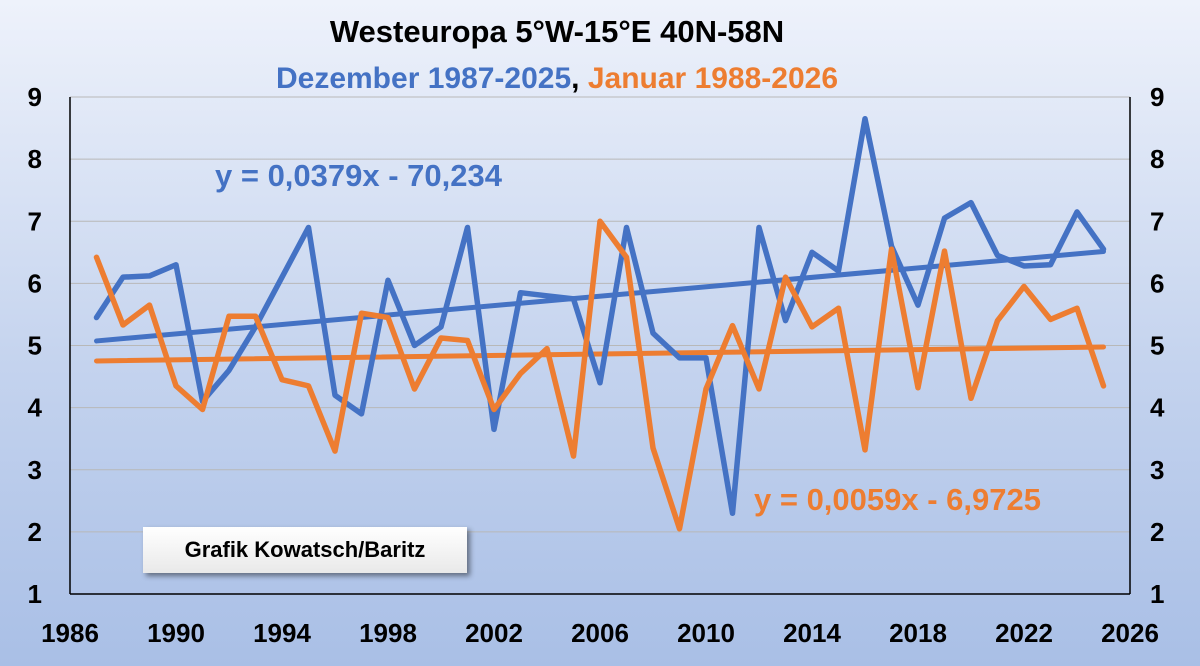 The image size is (1200, 666). What do you see at coordinates (35, 97) in the screenshot?
I see `y-tick-left-9: 9` at bounding box center [35, 97].